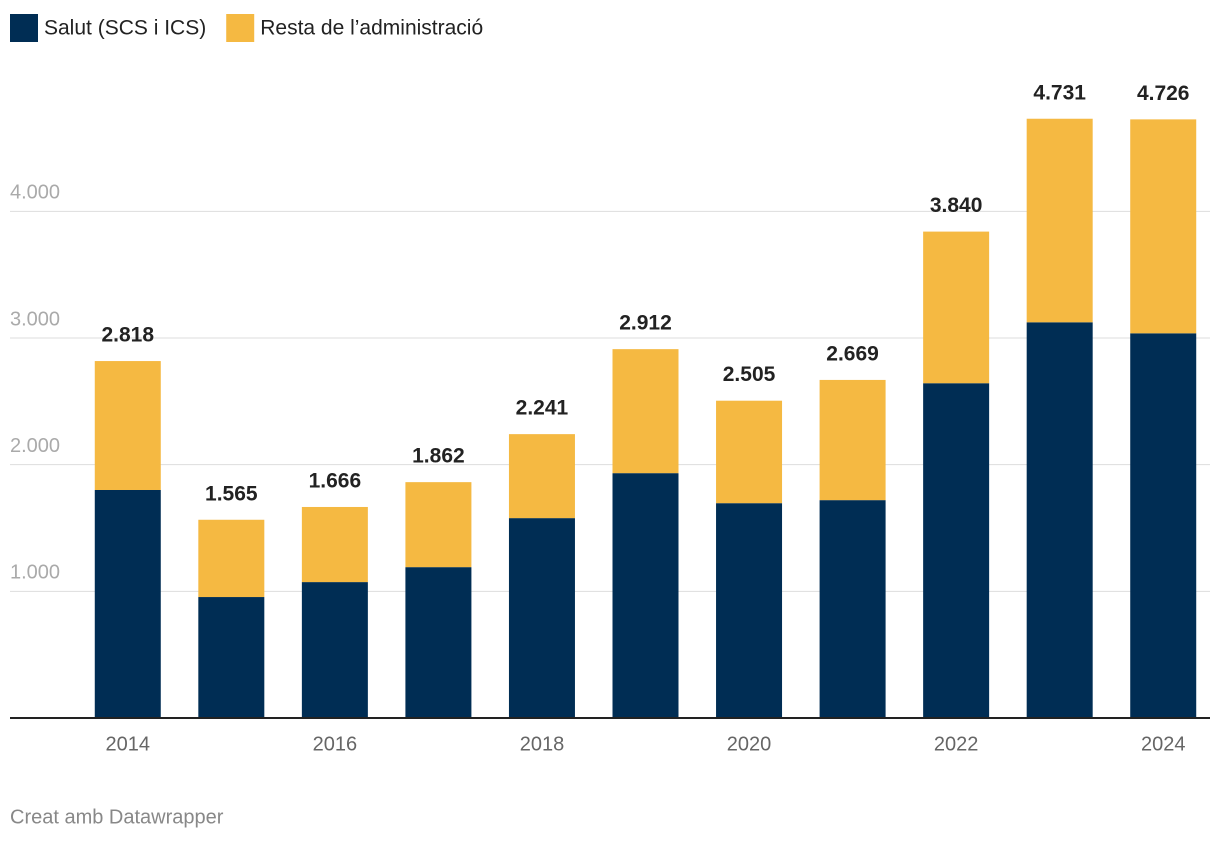  I want to click on y-tick-label: 4.000, so click(35, 193).